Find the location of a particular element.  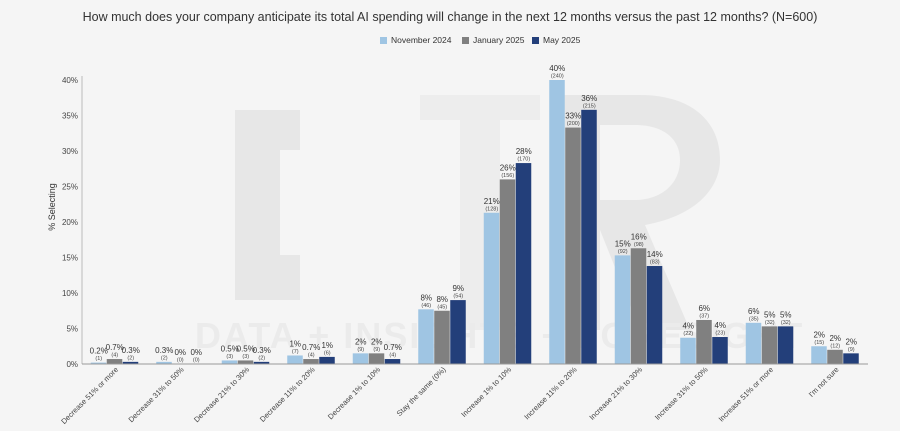

bar-count-label: (83) is located at coordinates (655, 263).